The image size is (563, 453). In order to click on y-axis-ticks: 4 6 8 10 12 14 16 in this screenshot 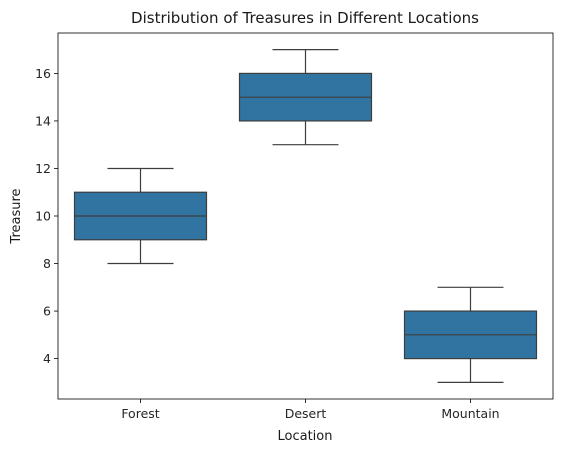, I will do `click(46, 216)`.